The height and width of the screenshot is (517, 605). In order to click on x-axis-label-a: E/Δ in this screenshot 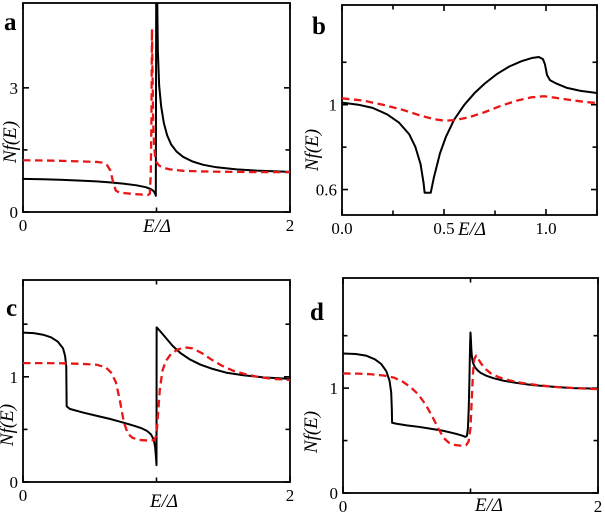, I will do `click(157, 226)`.